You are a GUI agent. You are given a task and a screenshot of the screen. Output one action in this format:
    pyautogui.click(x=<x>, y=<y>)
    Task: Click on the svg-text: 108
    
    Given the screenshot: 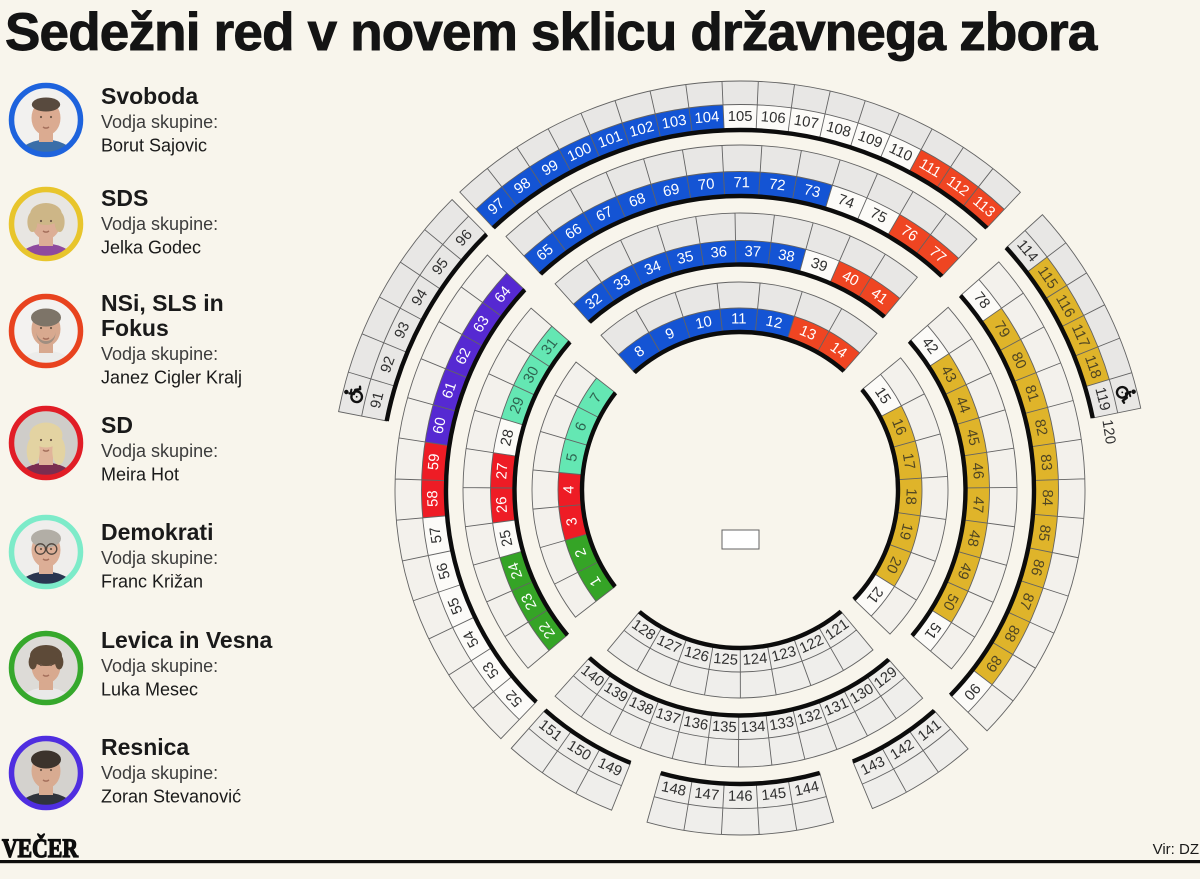 What is the action you would take?
    pyautogui.click(x=838, y=130)
    